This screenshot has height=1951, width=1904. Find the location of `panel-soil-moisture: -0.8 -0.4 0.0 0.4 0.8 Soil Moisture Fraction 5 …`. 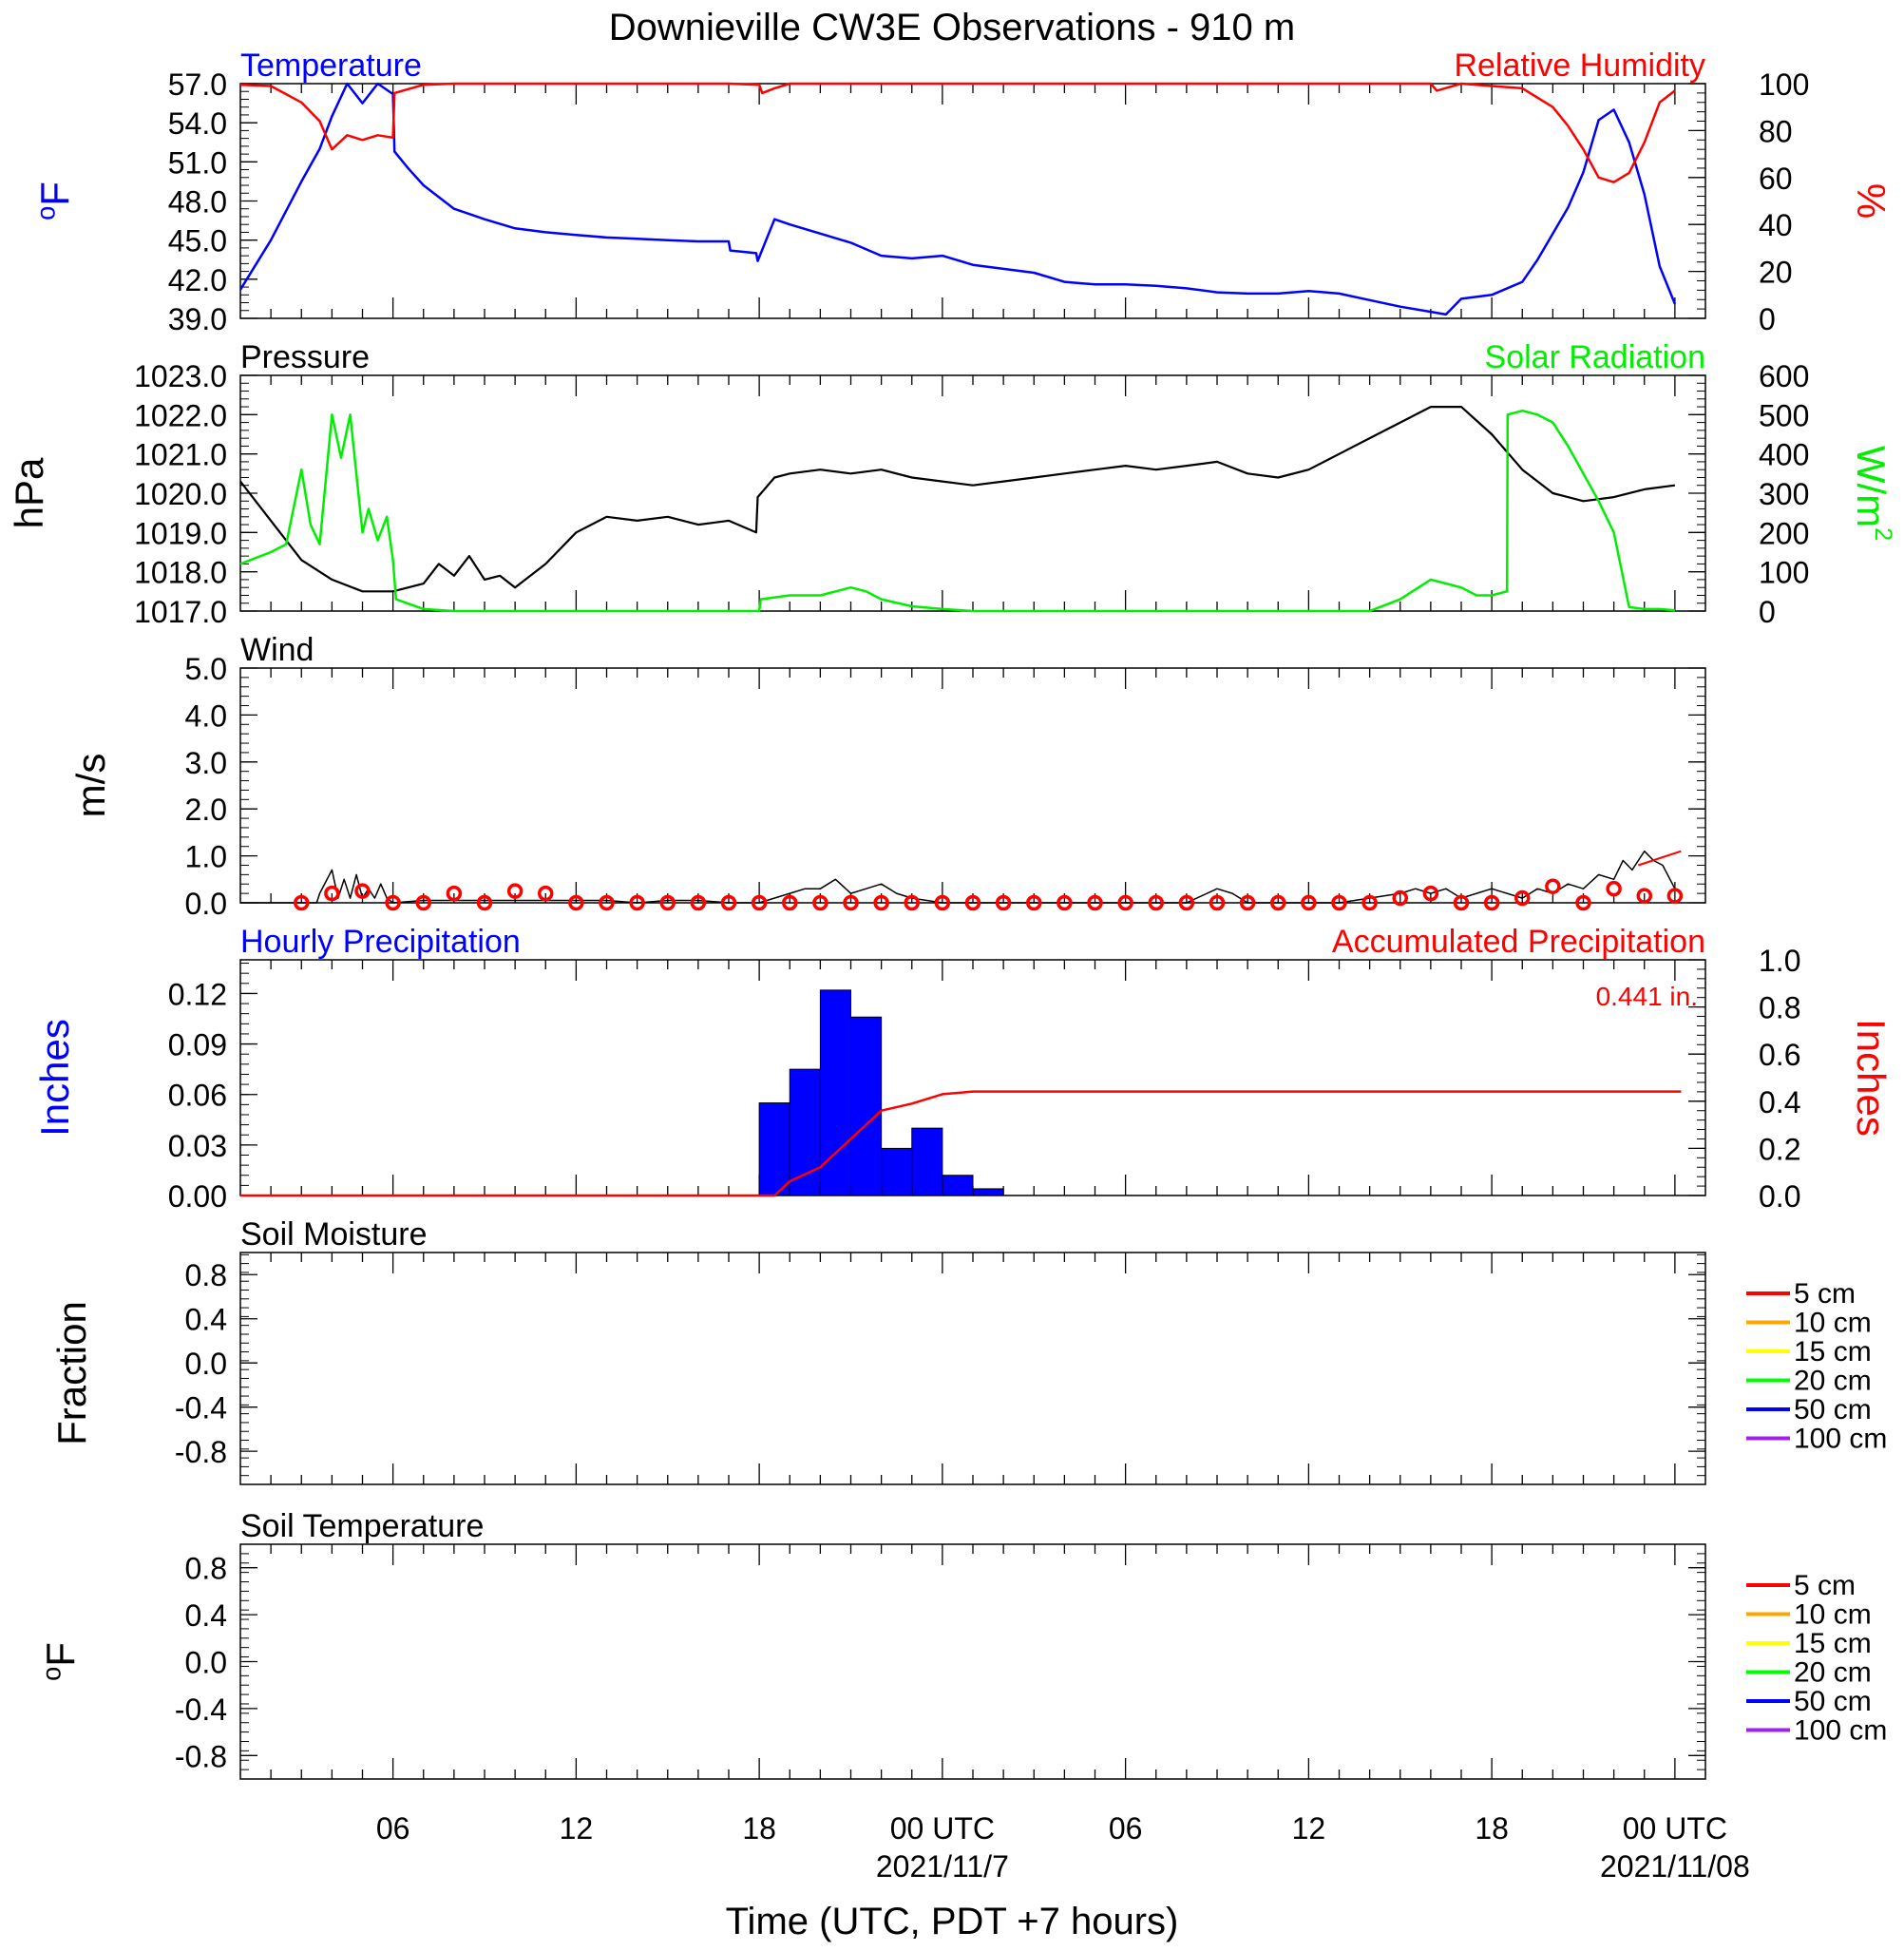

panel-soil-moisture: -0.8 -0.4 0.0 0.4 0.8 Soil Moisture Fraction 5 … is located at coordinates (968, 1350).